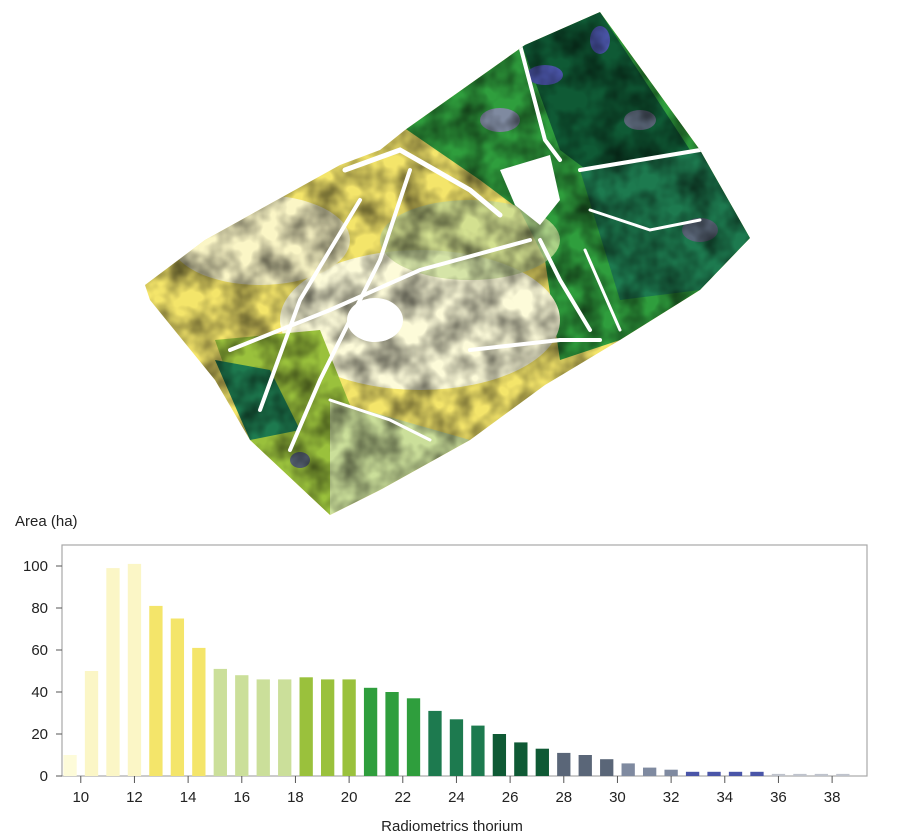  Describe the element at coordinates (402, 797) in the screenshot. I see `x-tick-label: 22` at that location.